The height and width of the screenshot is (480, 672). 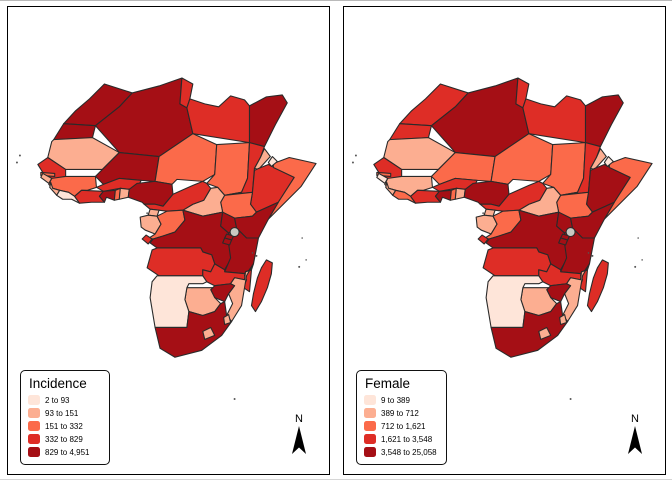 I want to click on legend-label: 389 to 712, so click(x=400, y=413).